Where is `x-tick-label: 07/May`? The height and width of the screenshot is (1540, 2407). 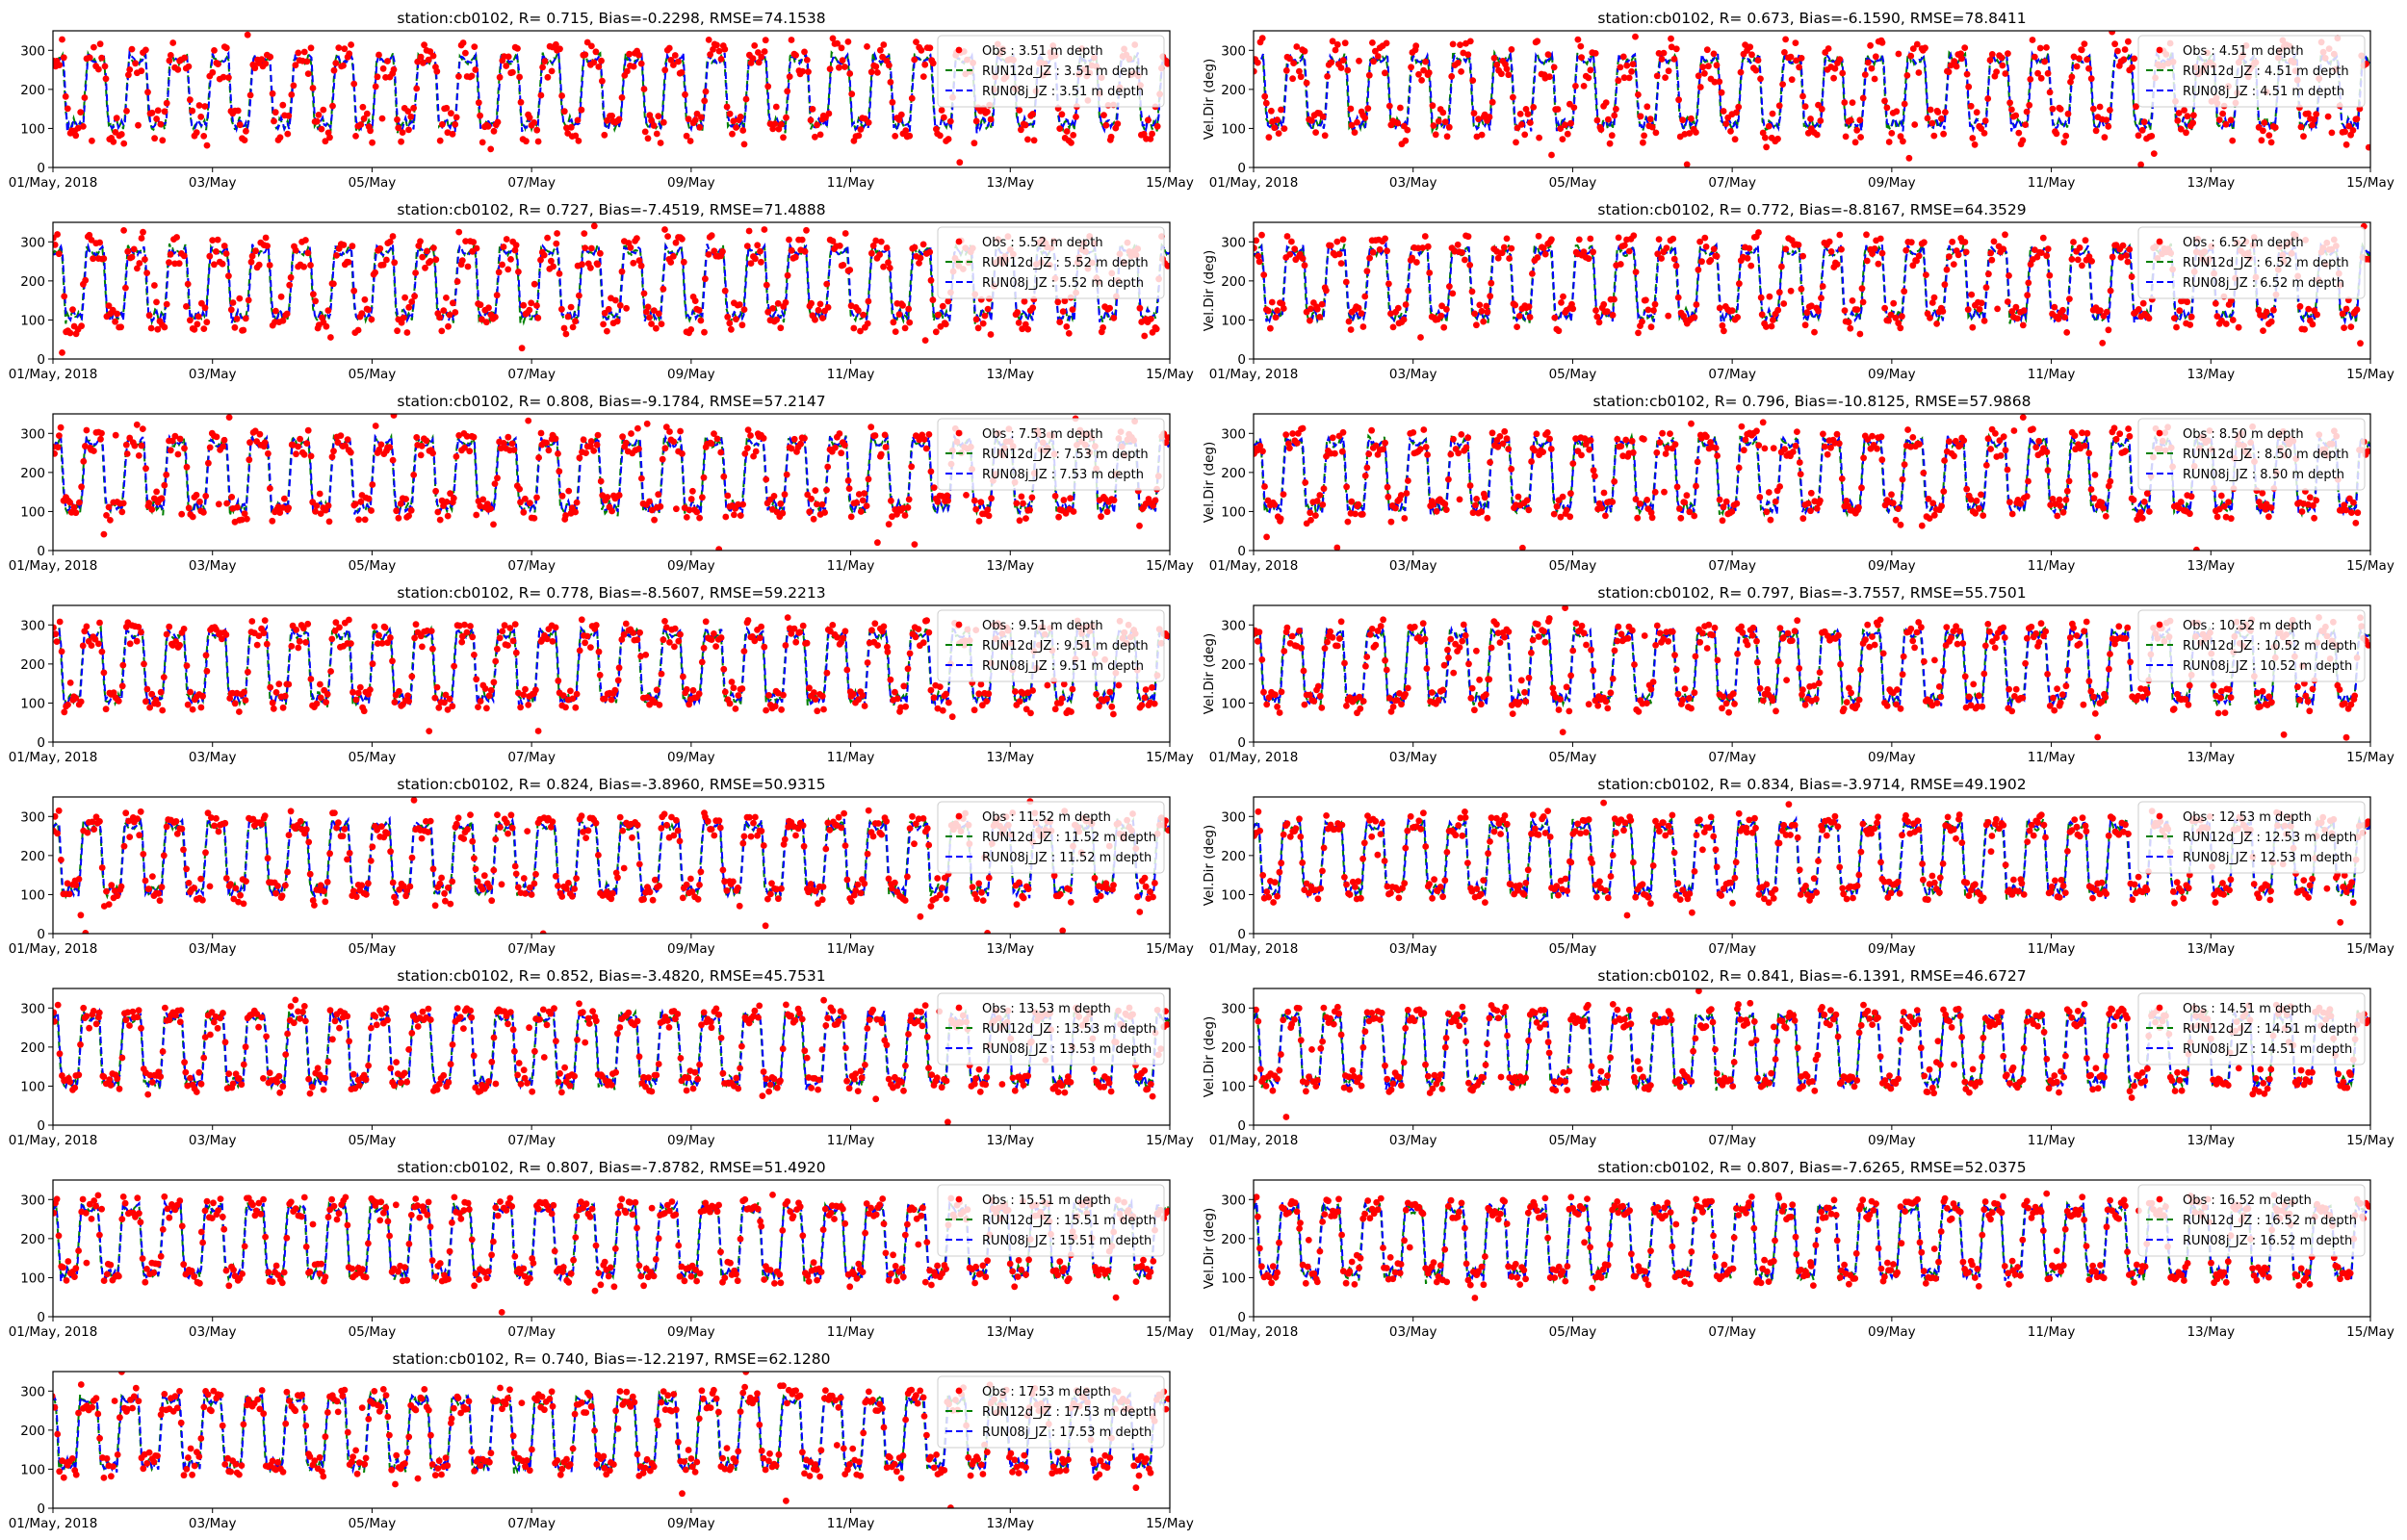
x-tick-label: 07/May is located at coordinates (1732, 566).